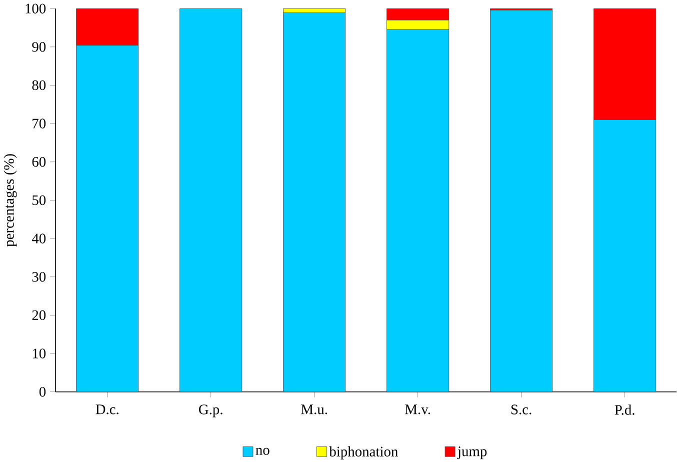 The height and width of the screenshot is (462, 677). Describe the element at coordinates (624, 409) in the screenshot. I see `x-tick-label: P.d.` at that location.